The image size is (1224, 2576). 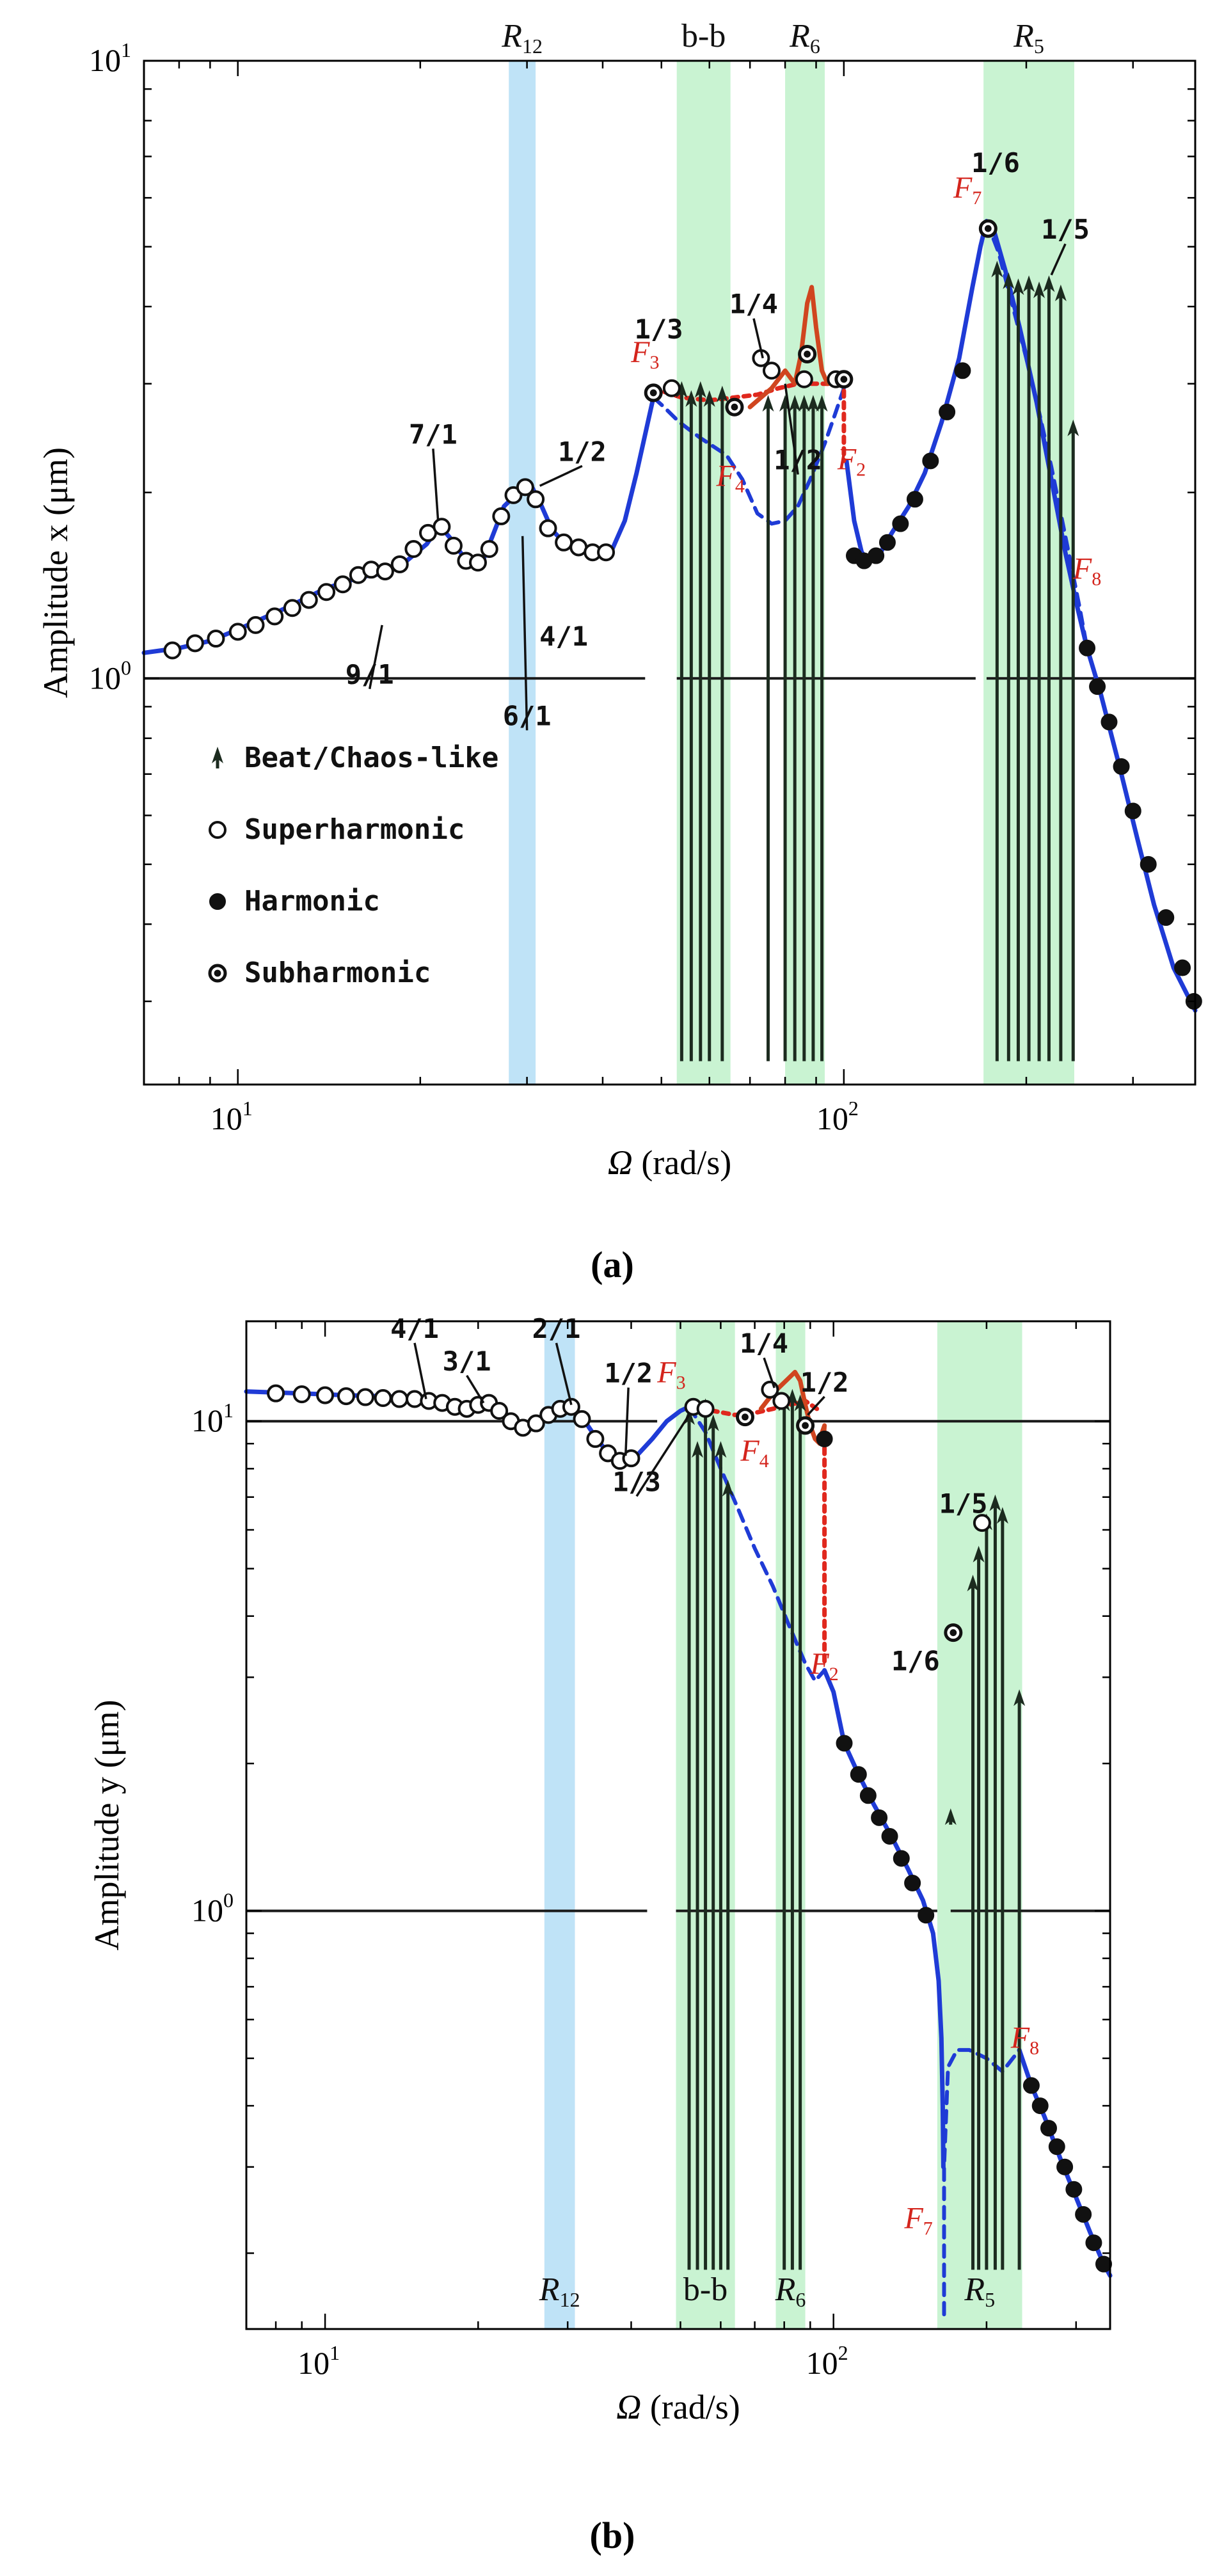 I want to click on band-label-r5: R5, so click(x=1028, y=38).